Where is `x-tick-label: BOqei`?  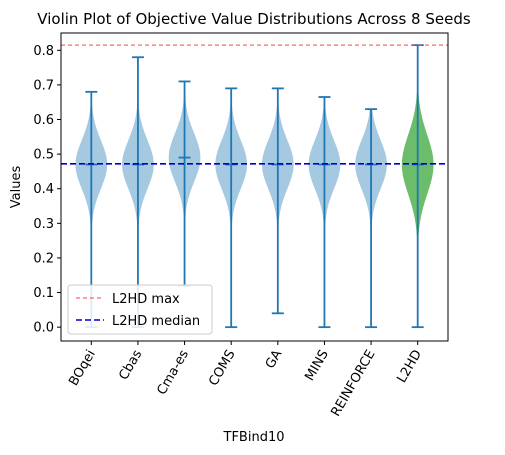 x-tick-label: BOqei is located at coordinates (82, 368).